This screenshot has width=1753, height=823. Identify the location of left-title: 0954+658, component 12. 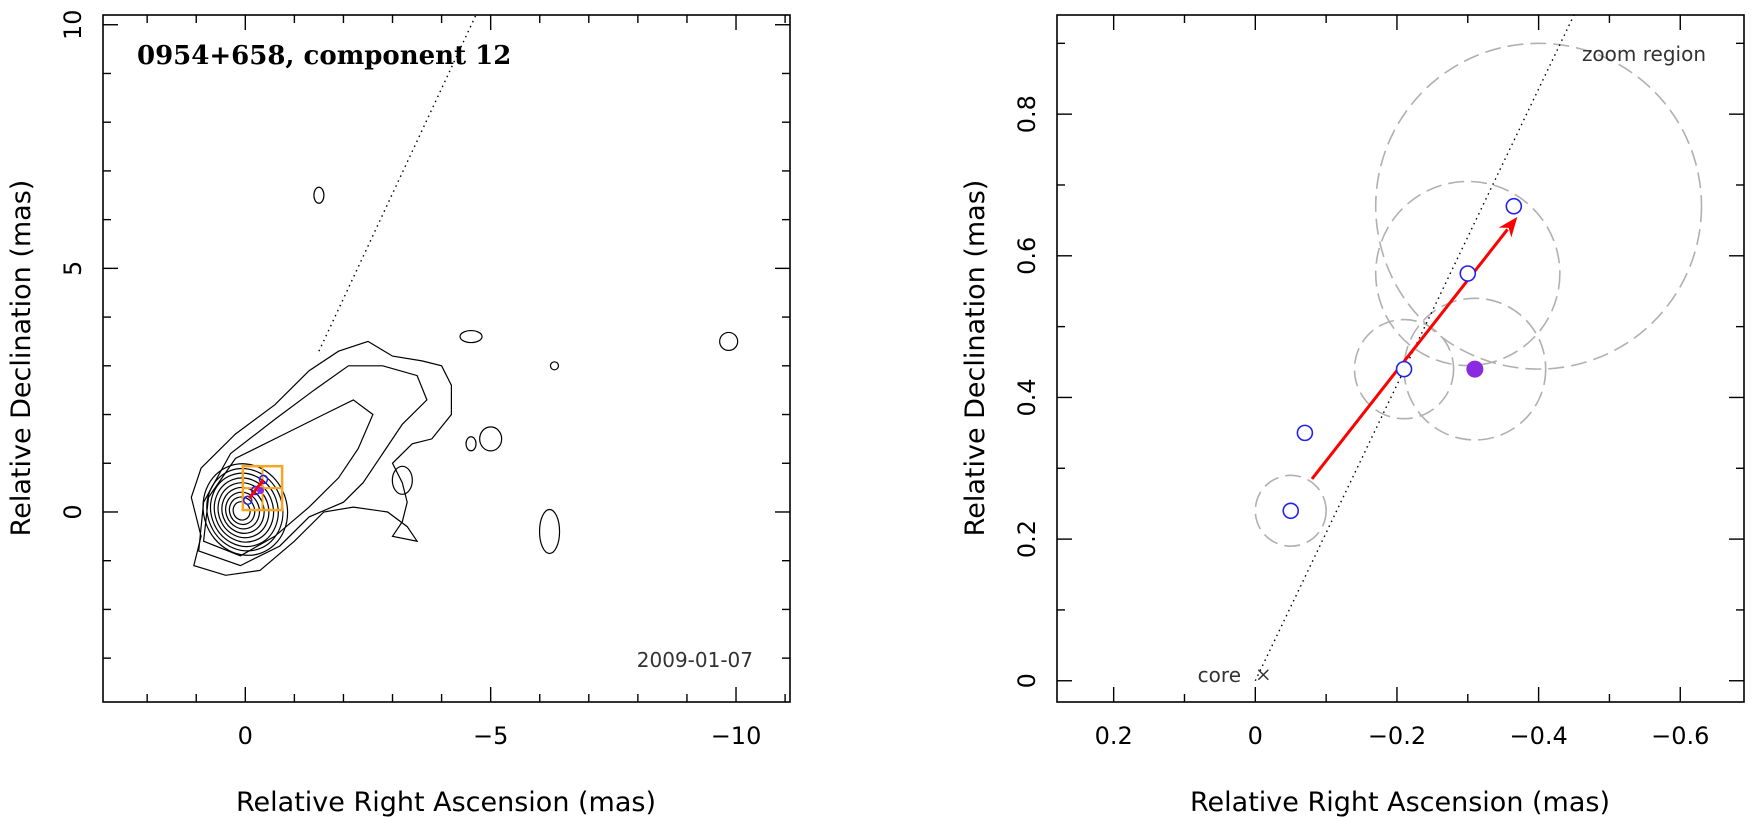
(324, 56).